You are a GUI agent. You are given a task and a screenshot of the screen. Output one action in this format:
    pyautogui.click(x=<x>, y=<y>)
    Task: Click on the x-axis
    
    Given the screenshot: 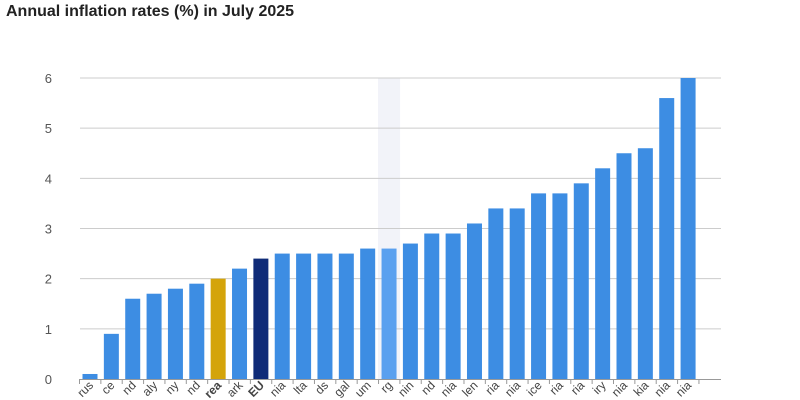 What is the action you would take?
    pyautogui.click(x=400, y=381)
    